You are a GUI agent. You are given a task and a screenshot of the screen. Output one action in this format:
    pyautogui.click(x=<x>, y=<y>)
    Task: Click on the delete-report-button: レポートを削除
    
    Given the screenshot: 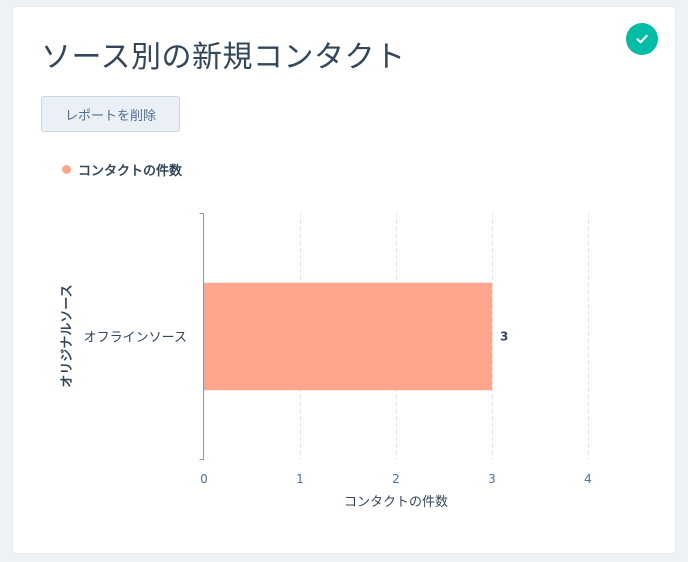 What is the action you would take?
    pyautogui.click(x=110, y=114)
    